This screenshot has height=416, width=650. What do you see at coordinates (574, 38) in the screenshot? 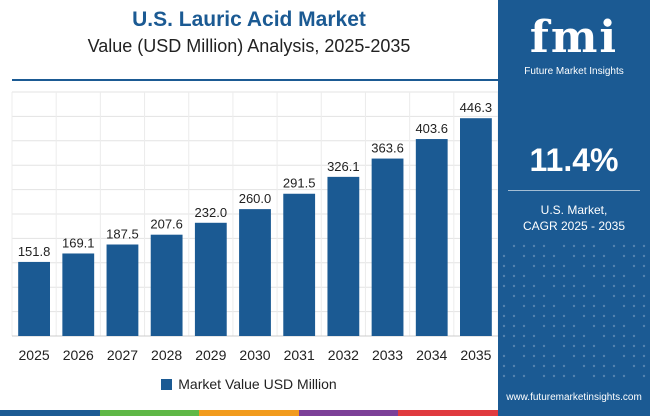
I see `logo-mark: fmi` at bounding box center [574, 38].